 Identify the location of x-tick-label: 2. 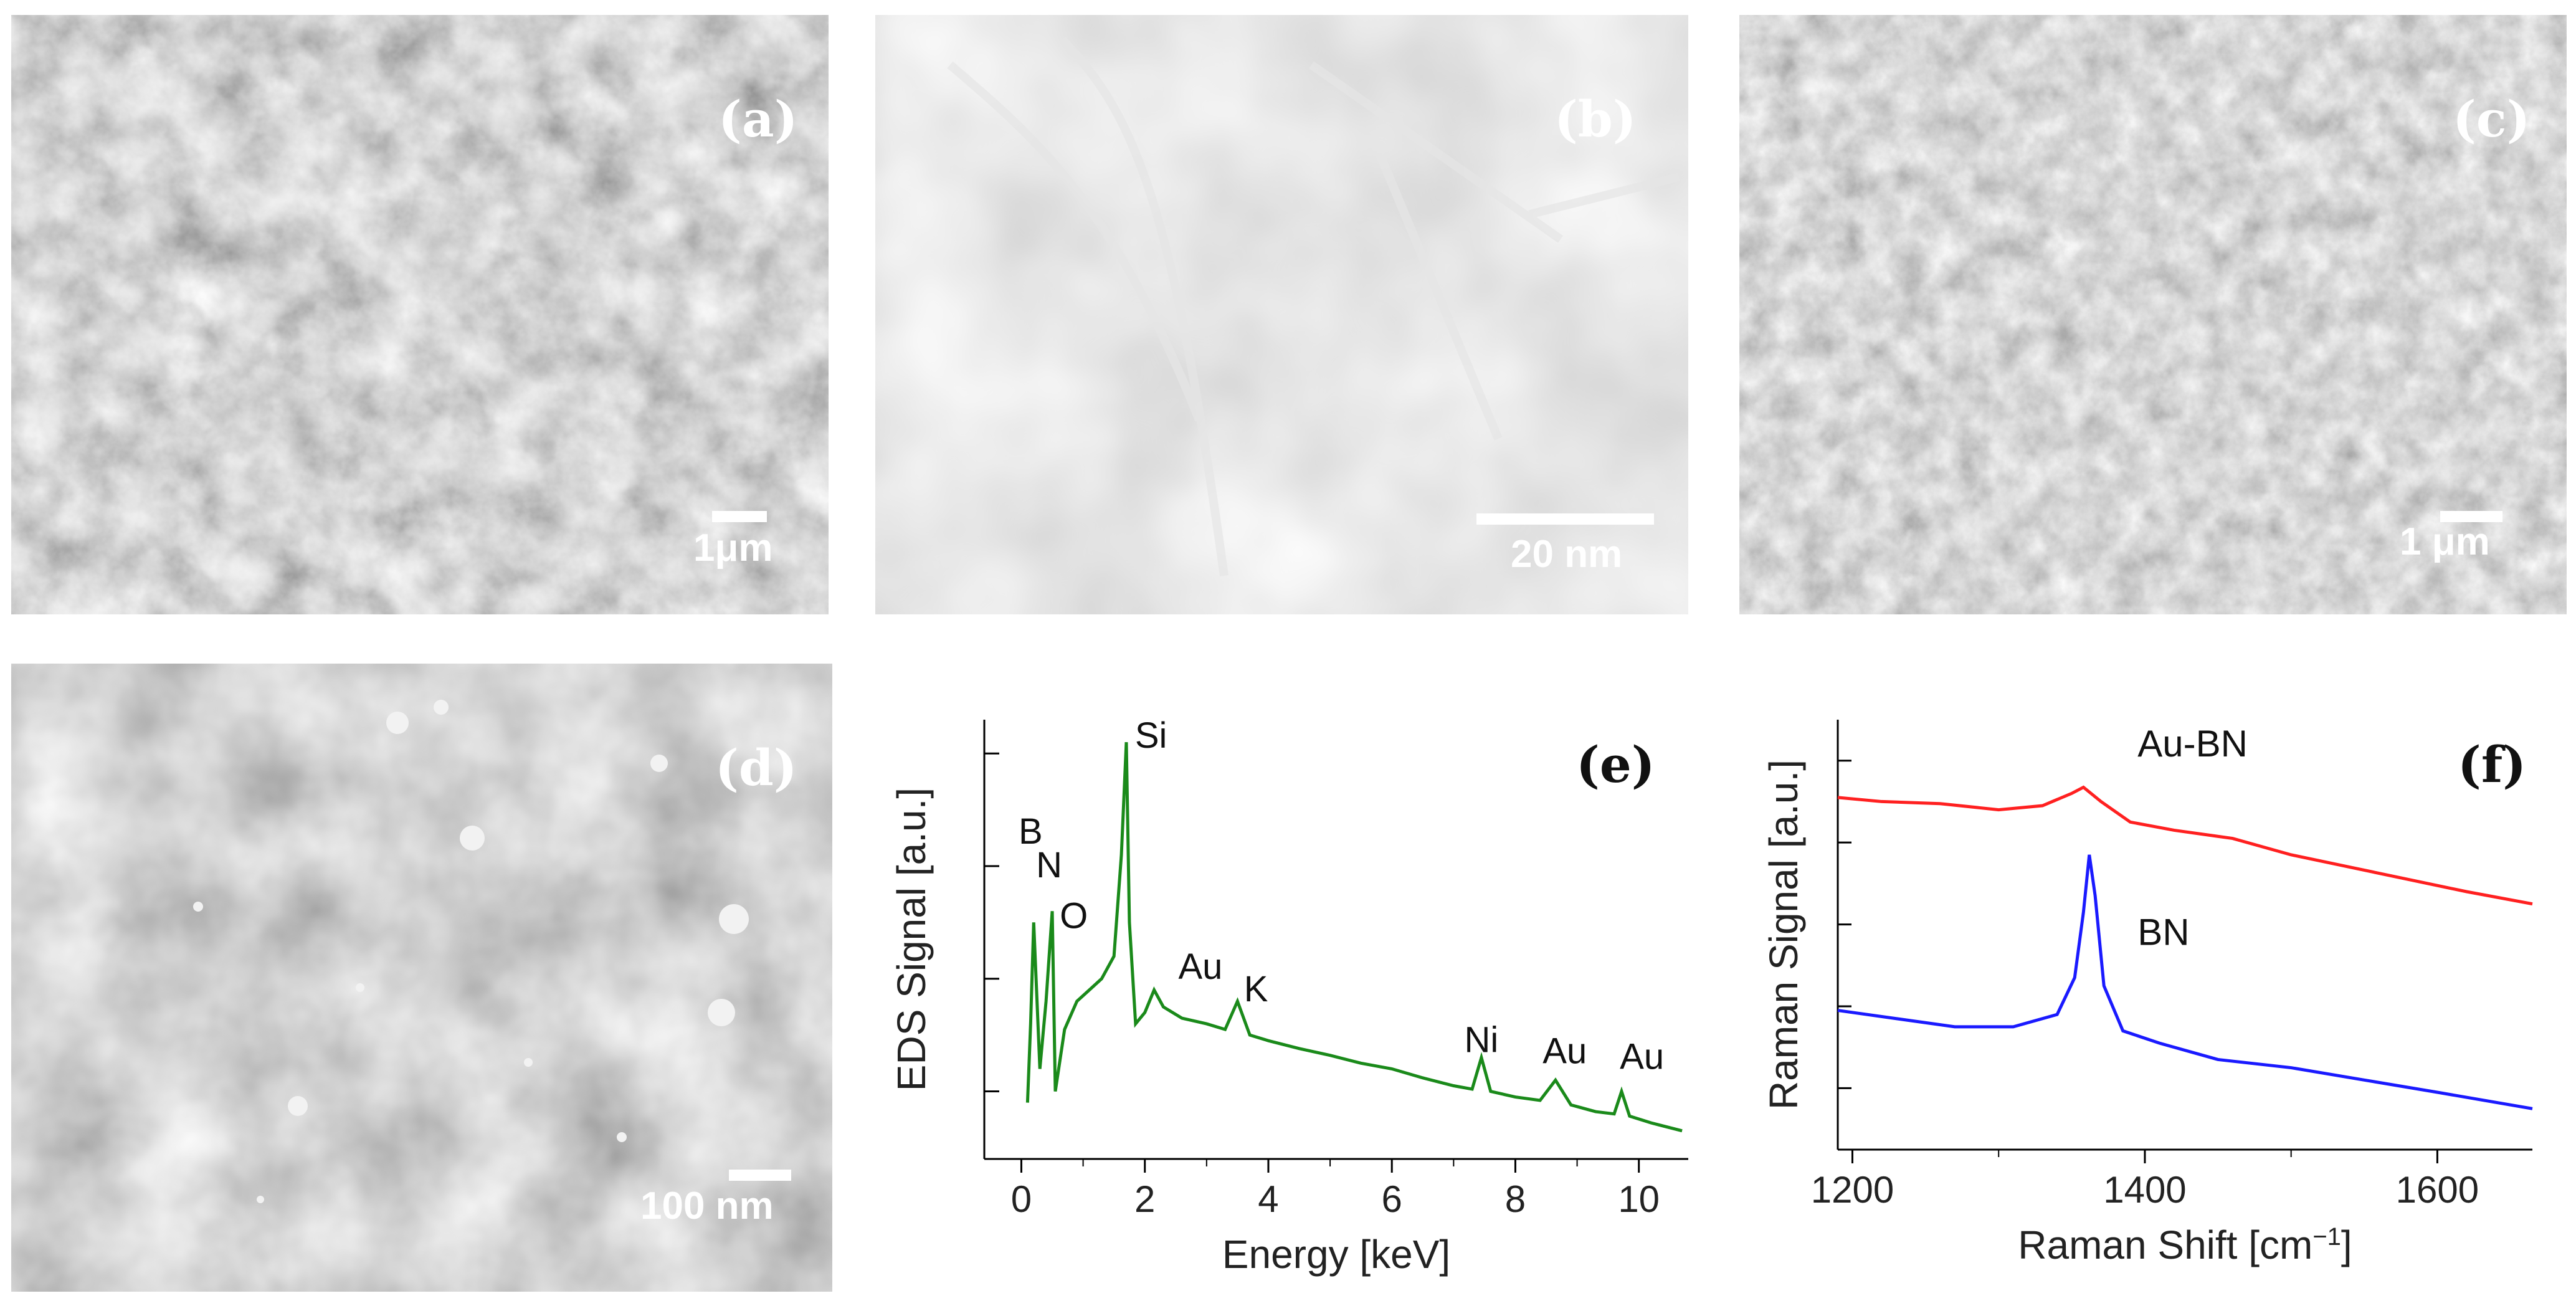
(1144, 1199).